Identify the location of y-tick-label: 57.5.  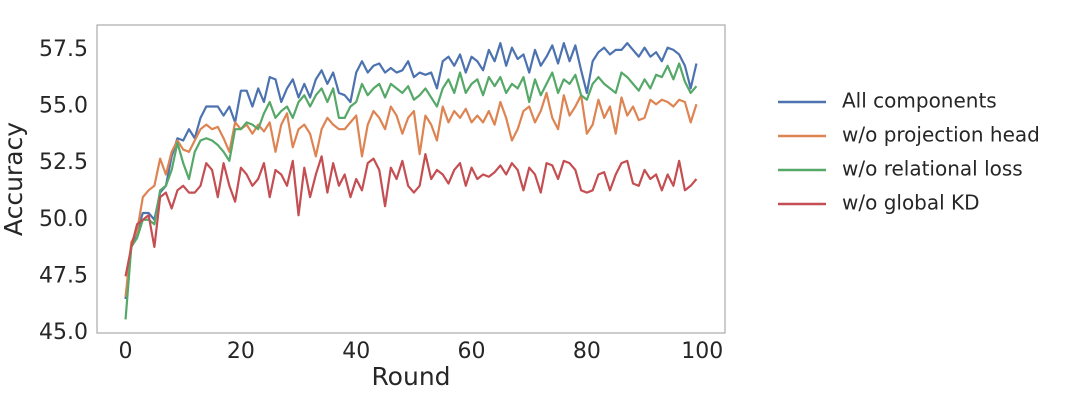
(63, 49).